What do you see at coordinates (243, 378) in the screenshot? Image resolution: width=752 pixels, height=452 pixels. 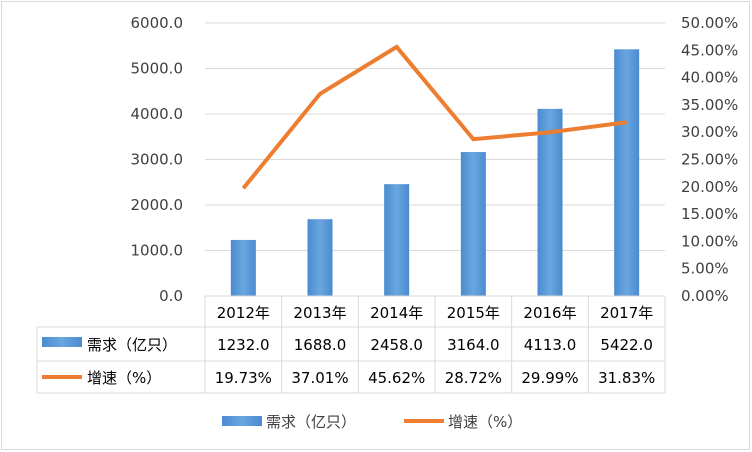 I see `line-value-label: 19.73%` at bounding box center [243, 378].